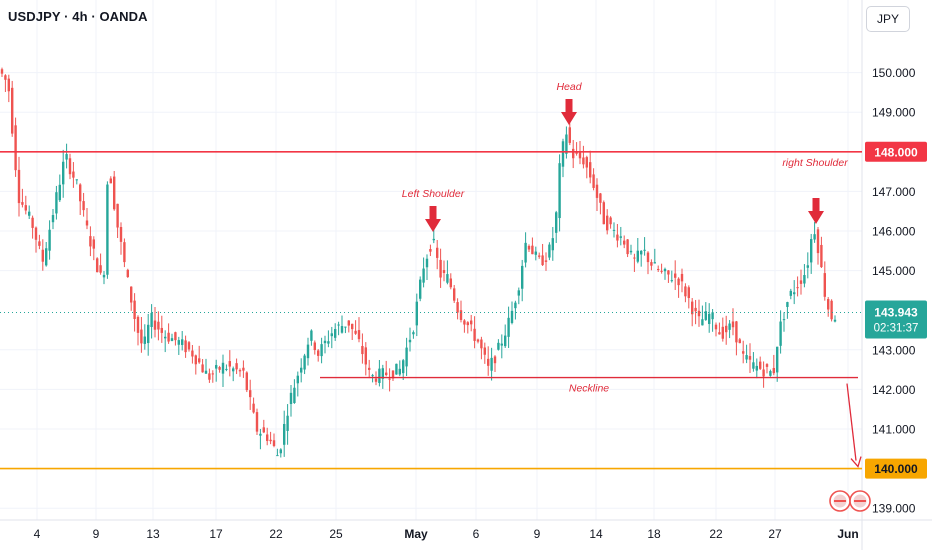  What do you see at coordinates (896, 328) in the screenshot?
I see `bar-countdown: 02:31:37` at bounding box center [896, 328].